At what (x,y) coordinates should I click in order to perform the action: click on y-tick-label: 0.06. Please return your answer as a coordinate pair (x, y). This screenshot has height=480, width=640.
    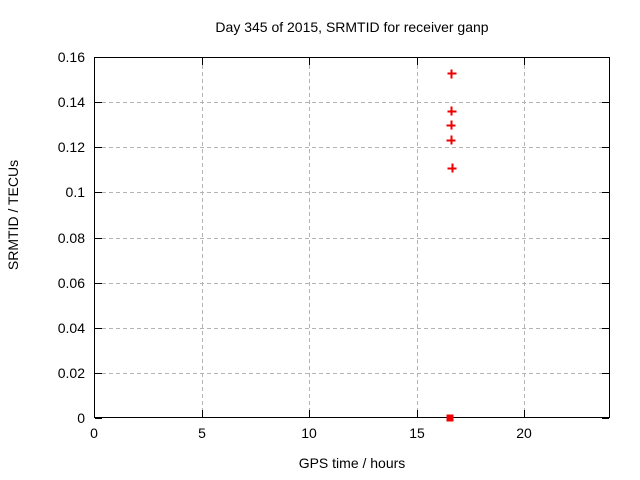
    Looking at the image, I should click on (71, 283).